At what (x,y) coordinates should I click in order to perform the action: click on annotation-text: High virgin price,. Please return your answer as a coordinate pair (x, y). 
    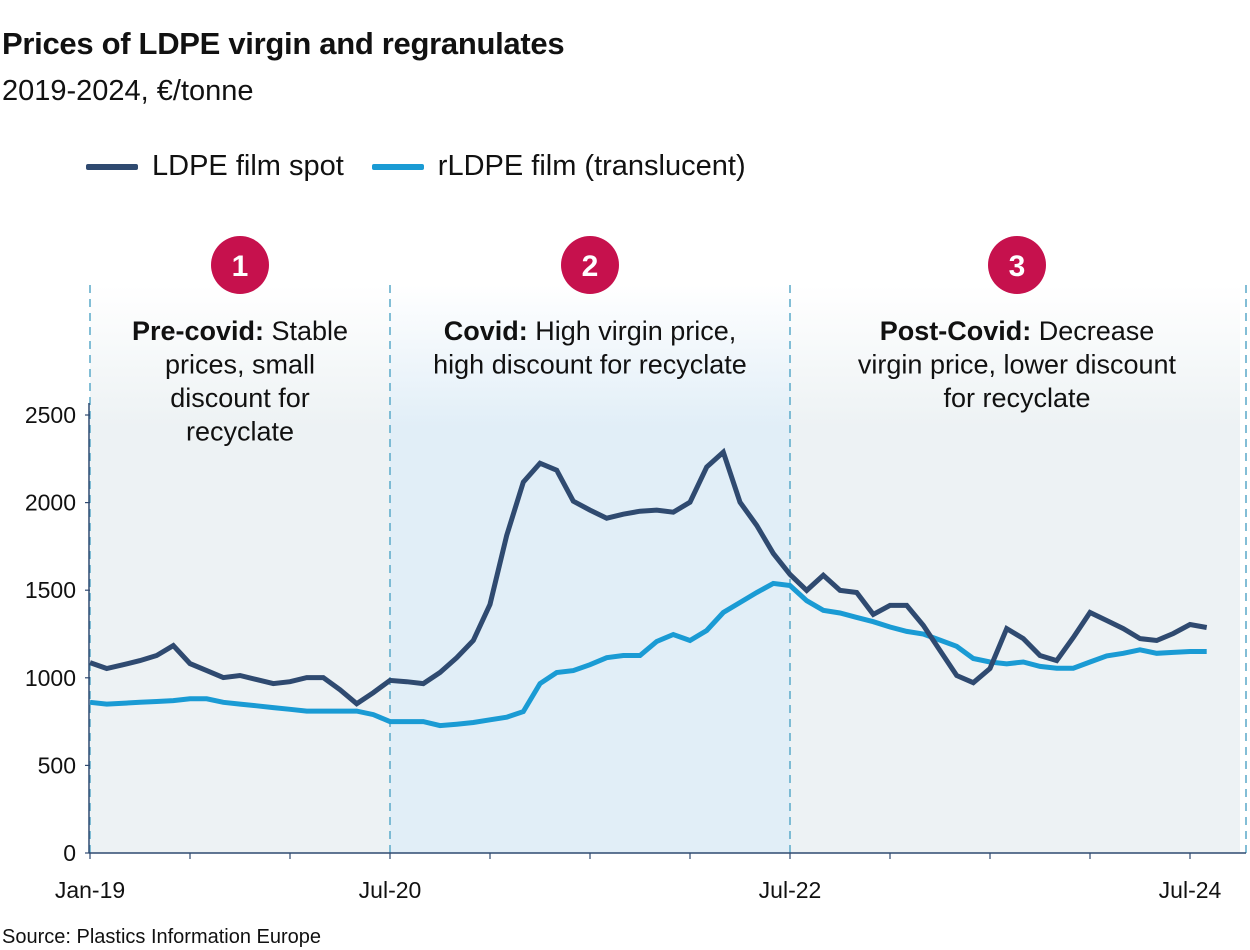
    Looking at the image, I should click on (632, 331).